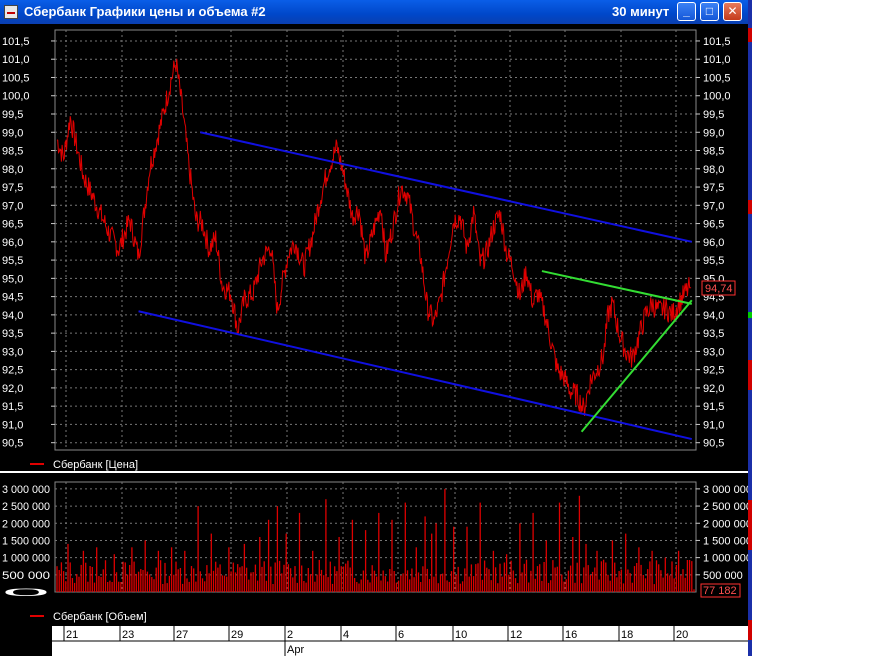 This screenshot has width=874, height=656. Describe the element at coordinates (723, 576) in the screenshot. I see `volume-tick-label-right: 500 000` at that location.